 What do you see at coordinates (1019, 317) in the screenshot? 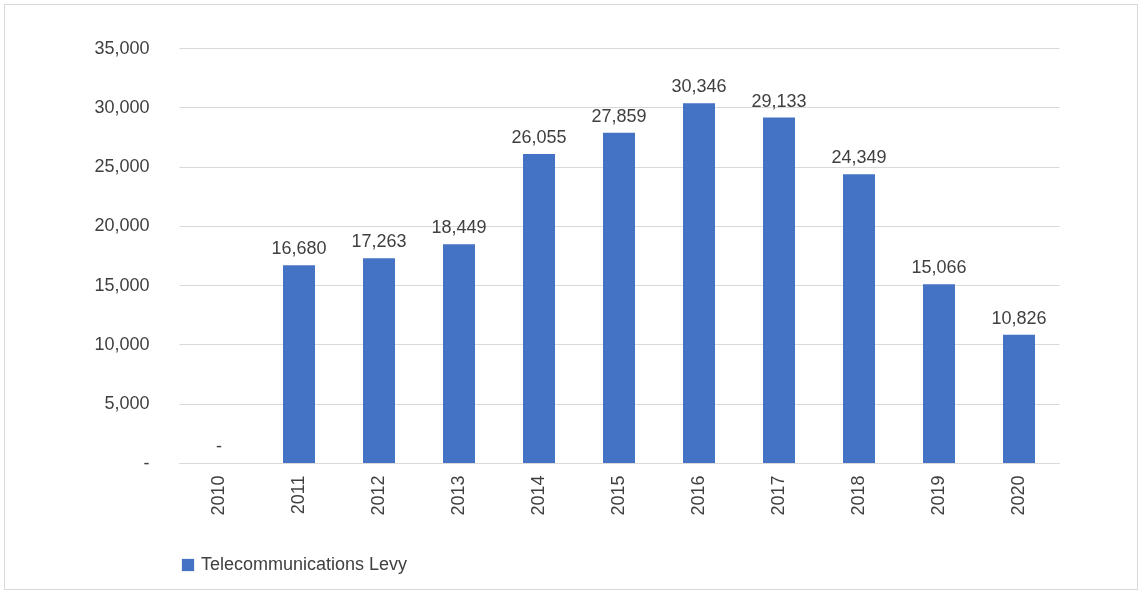
I see `data-label: 10,826` at bounding box center [1019, 317].